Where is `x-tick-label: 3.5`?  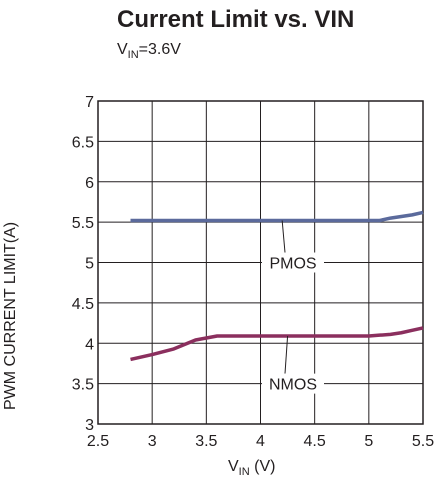 x-tick-label: 3.5 is located at coordinates (206, 441).